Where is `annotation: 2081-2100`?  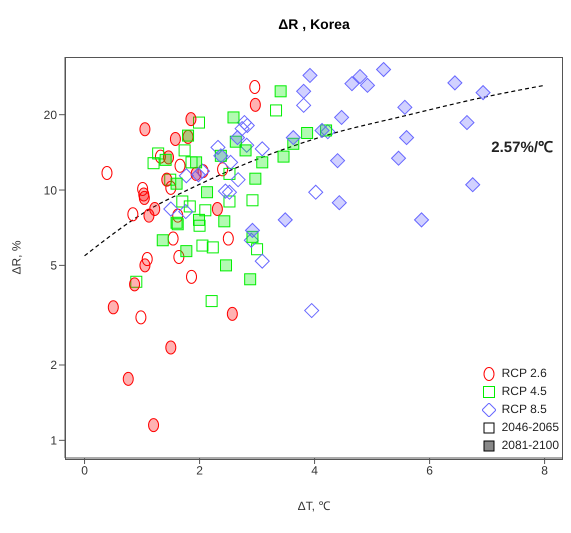 annotation: 2081-2100 is located at coordinates (530, 445).